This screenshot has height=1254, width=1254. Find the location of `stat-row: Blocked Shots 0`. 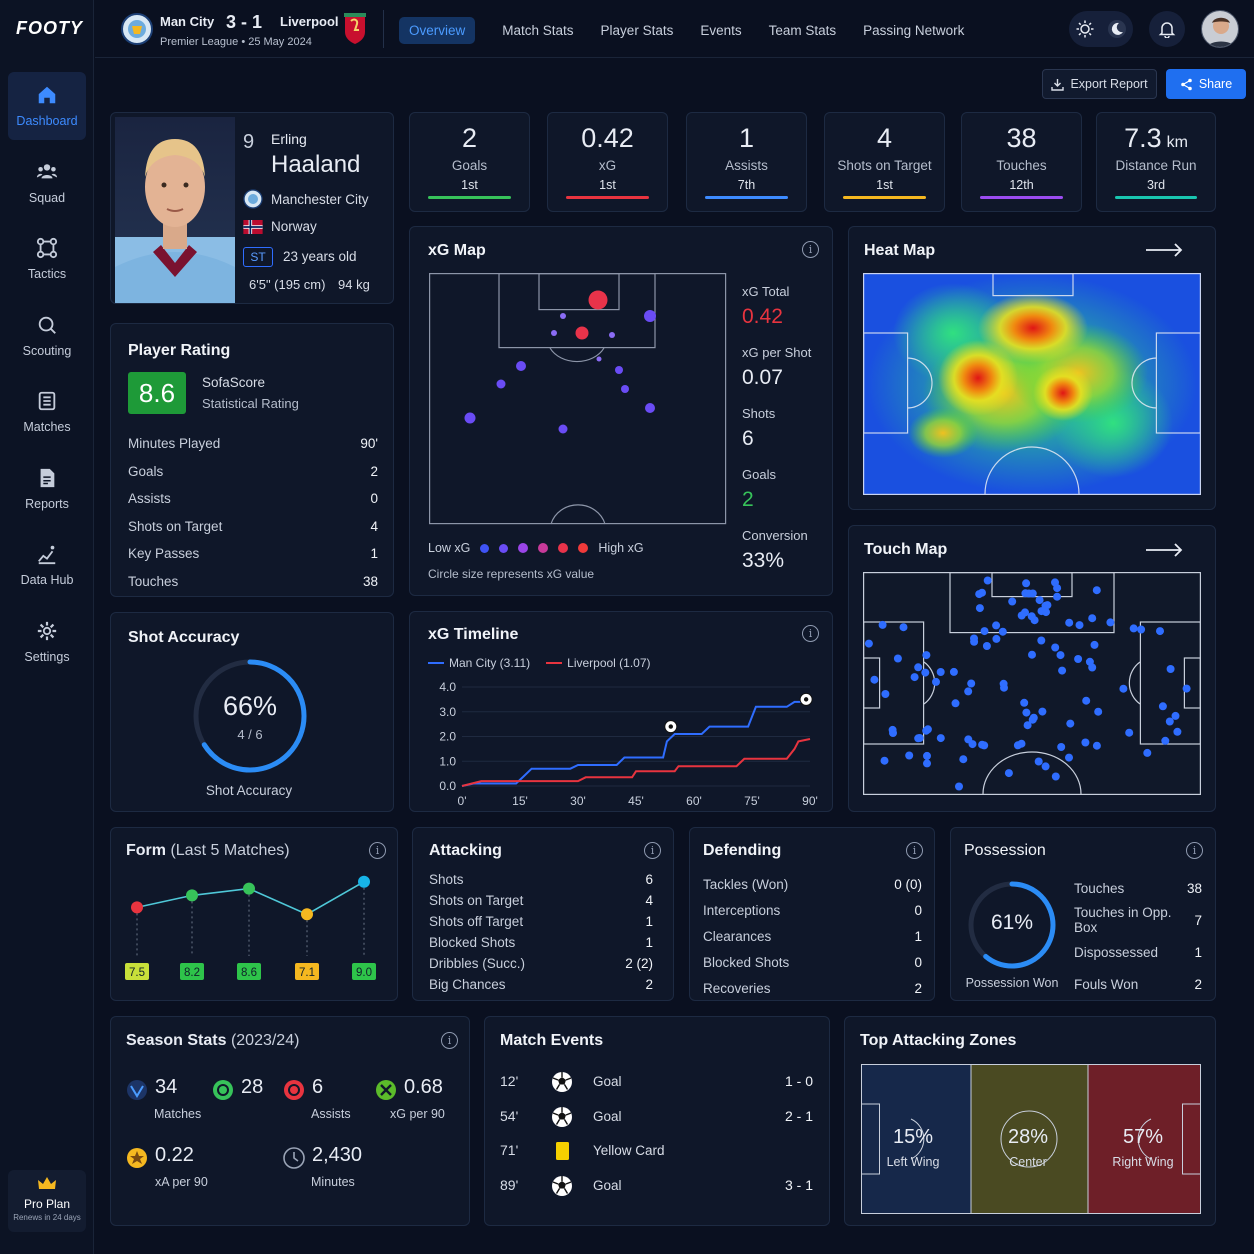

stat-row: Blocked Shots 0 is located at coordinates (812, 962).